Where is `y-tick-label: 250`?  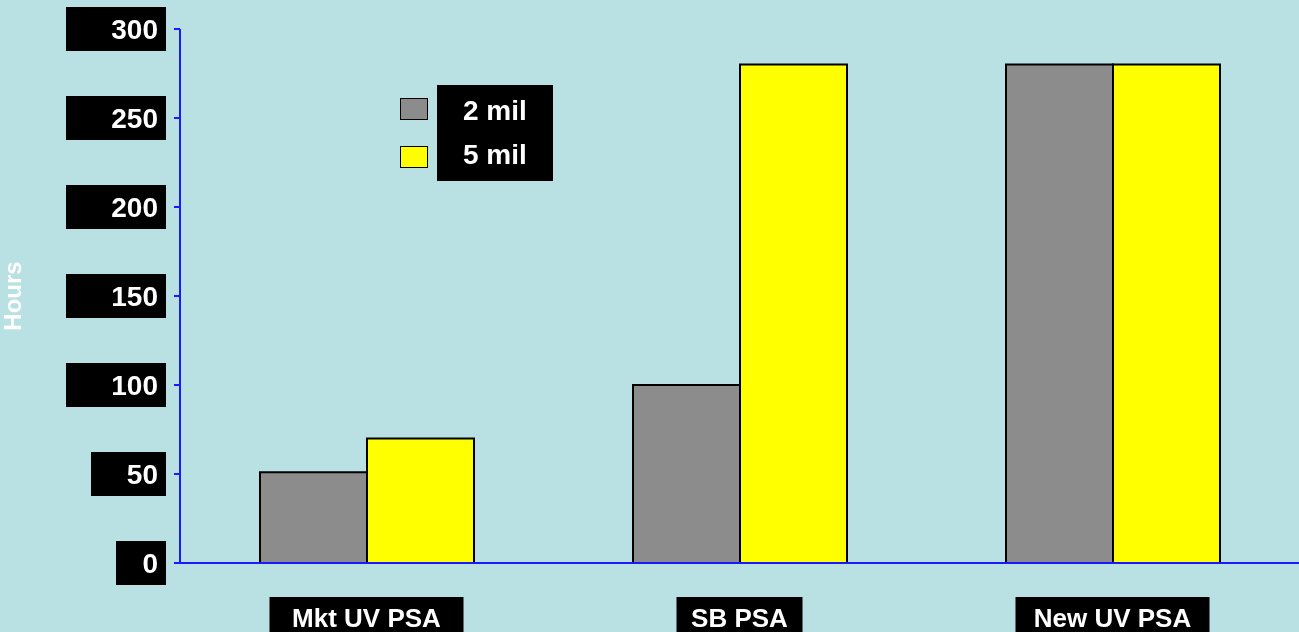 y-tick-label: 250 is located at coordinates (134, 118).